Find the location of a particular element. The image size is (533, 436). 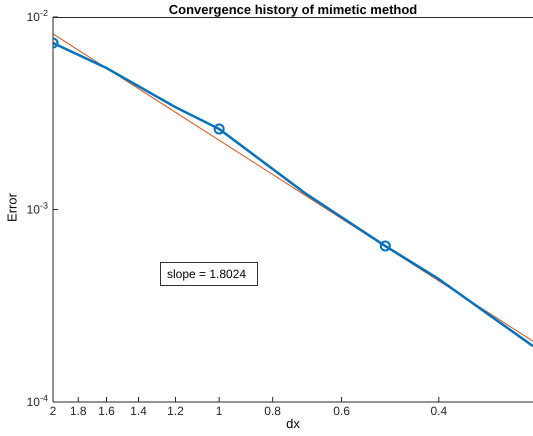

x-tick-label: 0.6 is located at coordinates (341, 411).